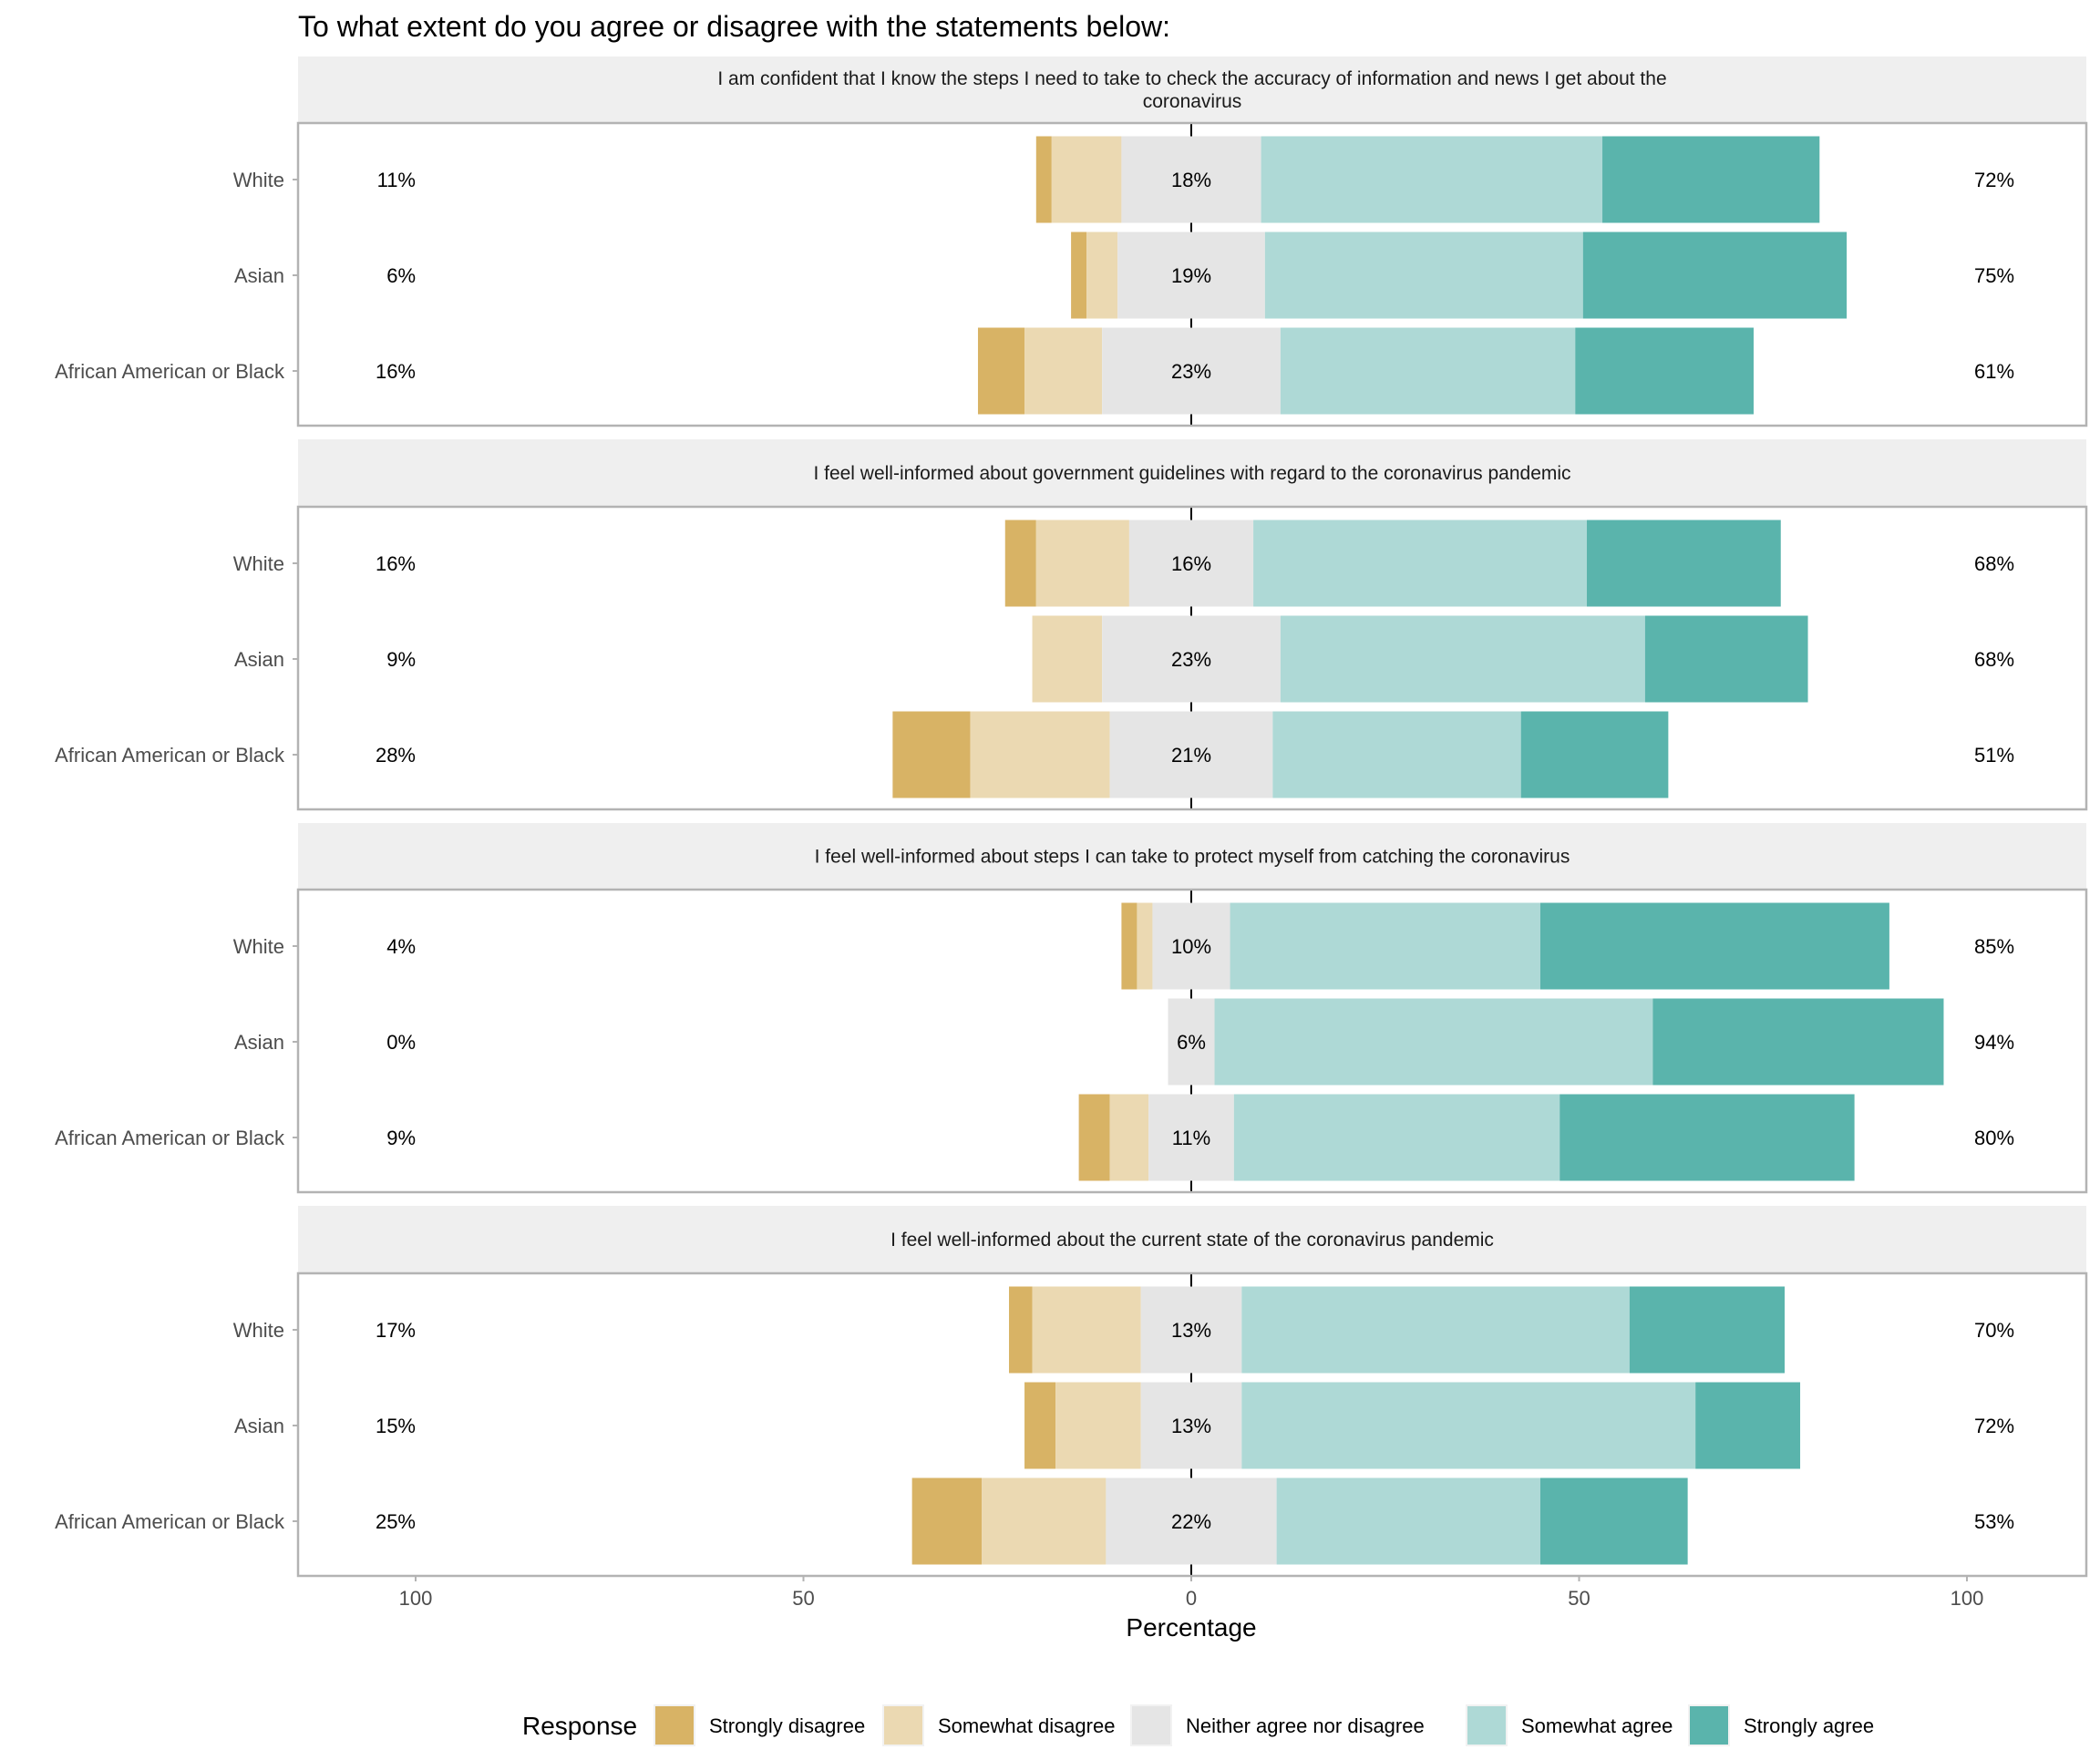 This screenshot has height=1750, width=2100. I want to click on bar-row: African American or Black 16% 23% 61%, so click(1034, 371).